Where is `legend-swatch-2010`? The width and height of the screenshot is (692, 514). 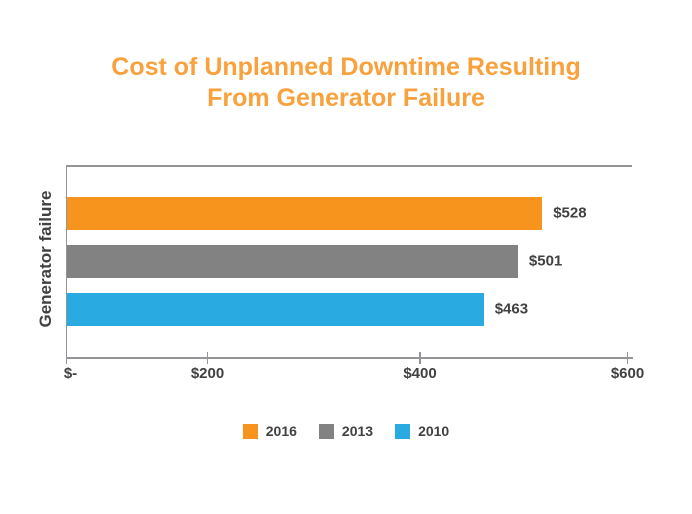
legend-swatch-2010 is located at coordinates (403, 431).